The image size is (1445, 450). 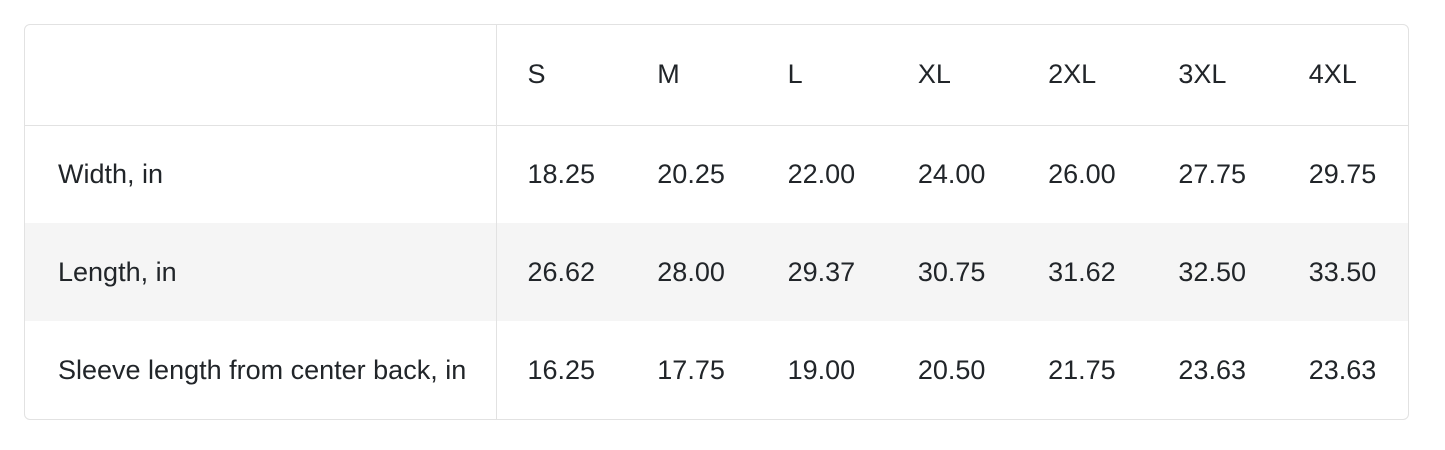 I want to click on row-label: Sleeve length from center back, in, so click(x=261, y=370).